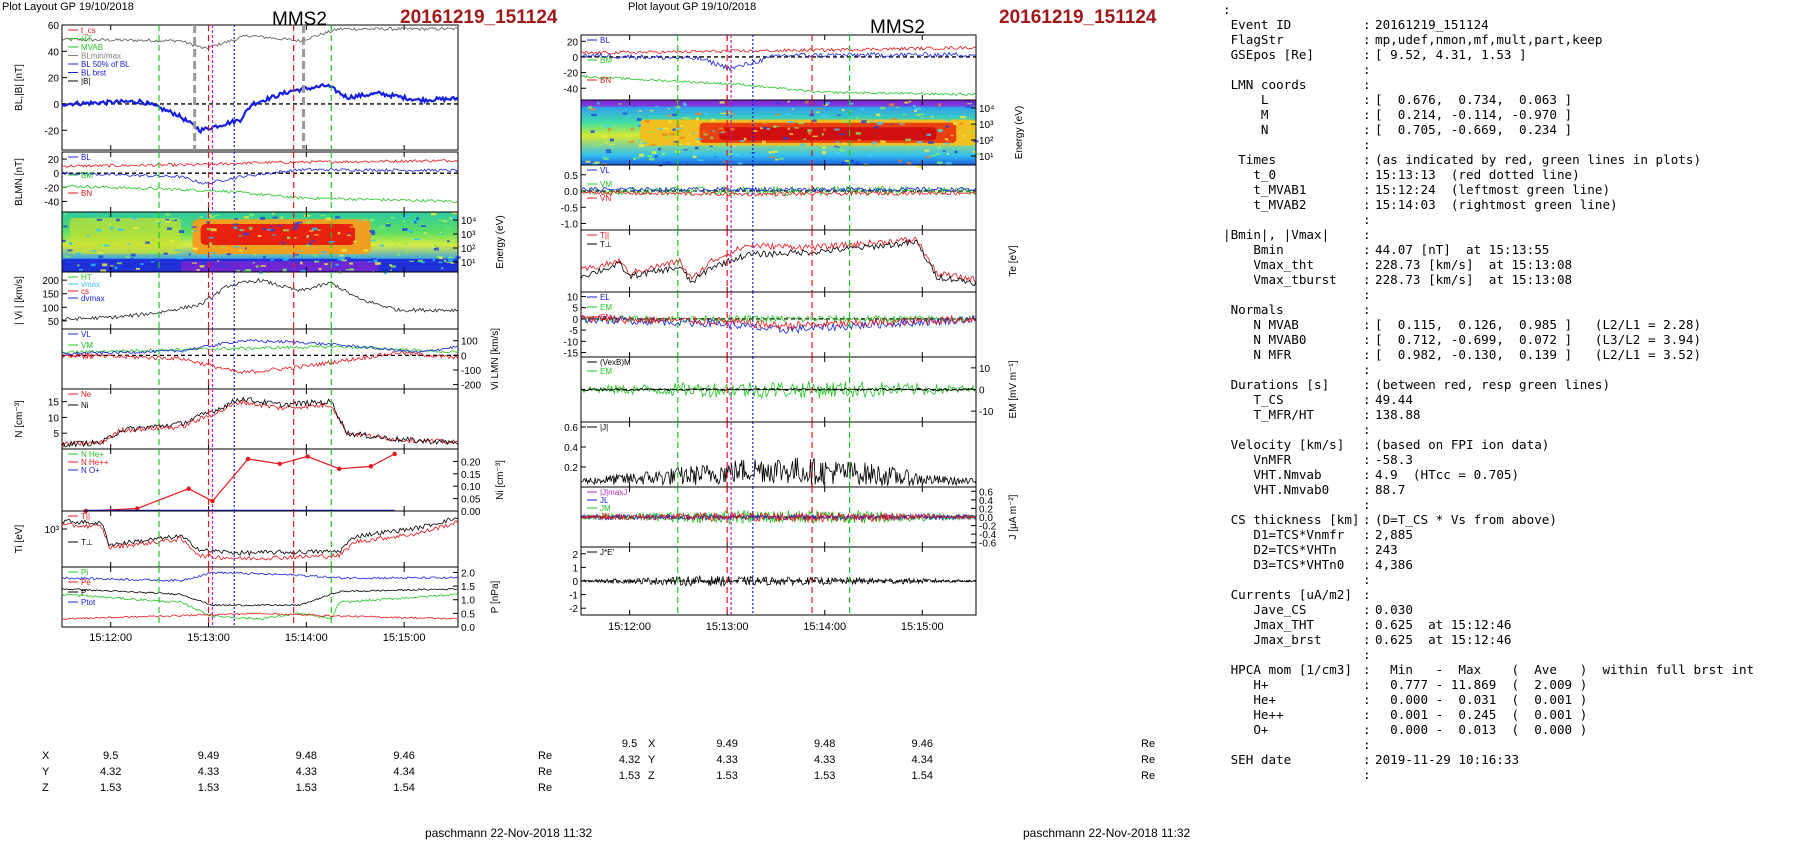  What do you see at coordinates (1512, 174) in the screenshot?
I see `info-row: t_0:15:13:13 (red dotted line)` at bounding box center [1512, 174].